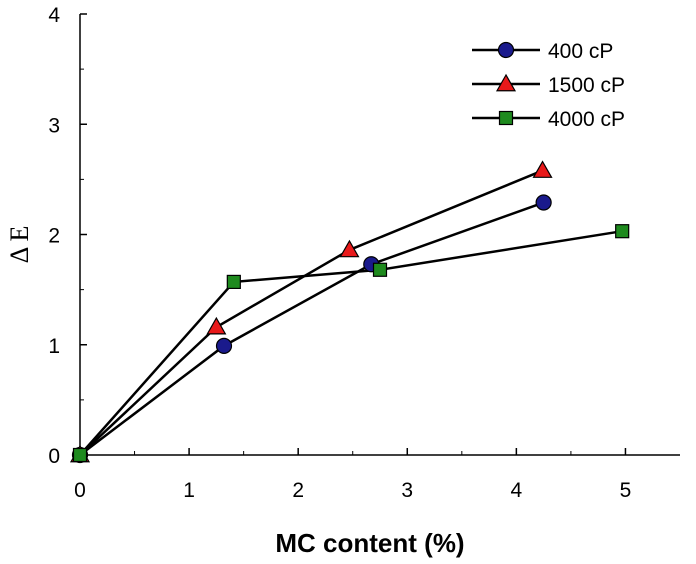 Image resolution: width=696 pixels, height=564 pixels. I want to click on x-tick-label: 4, so click(517, 490).